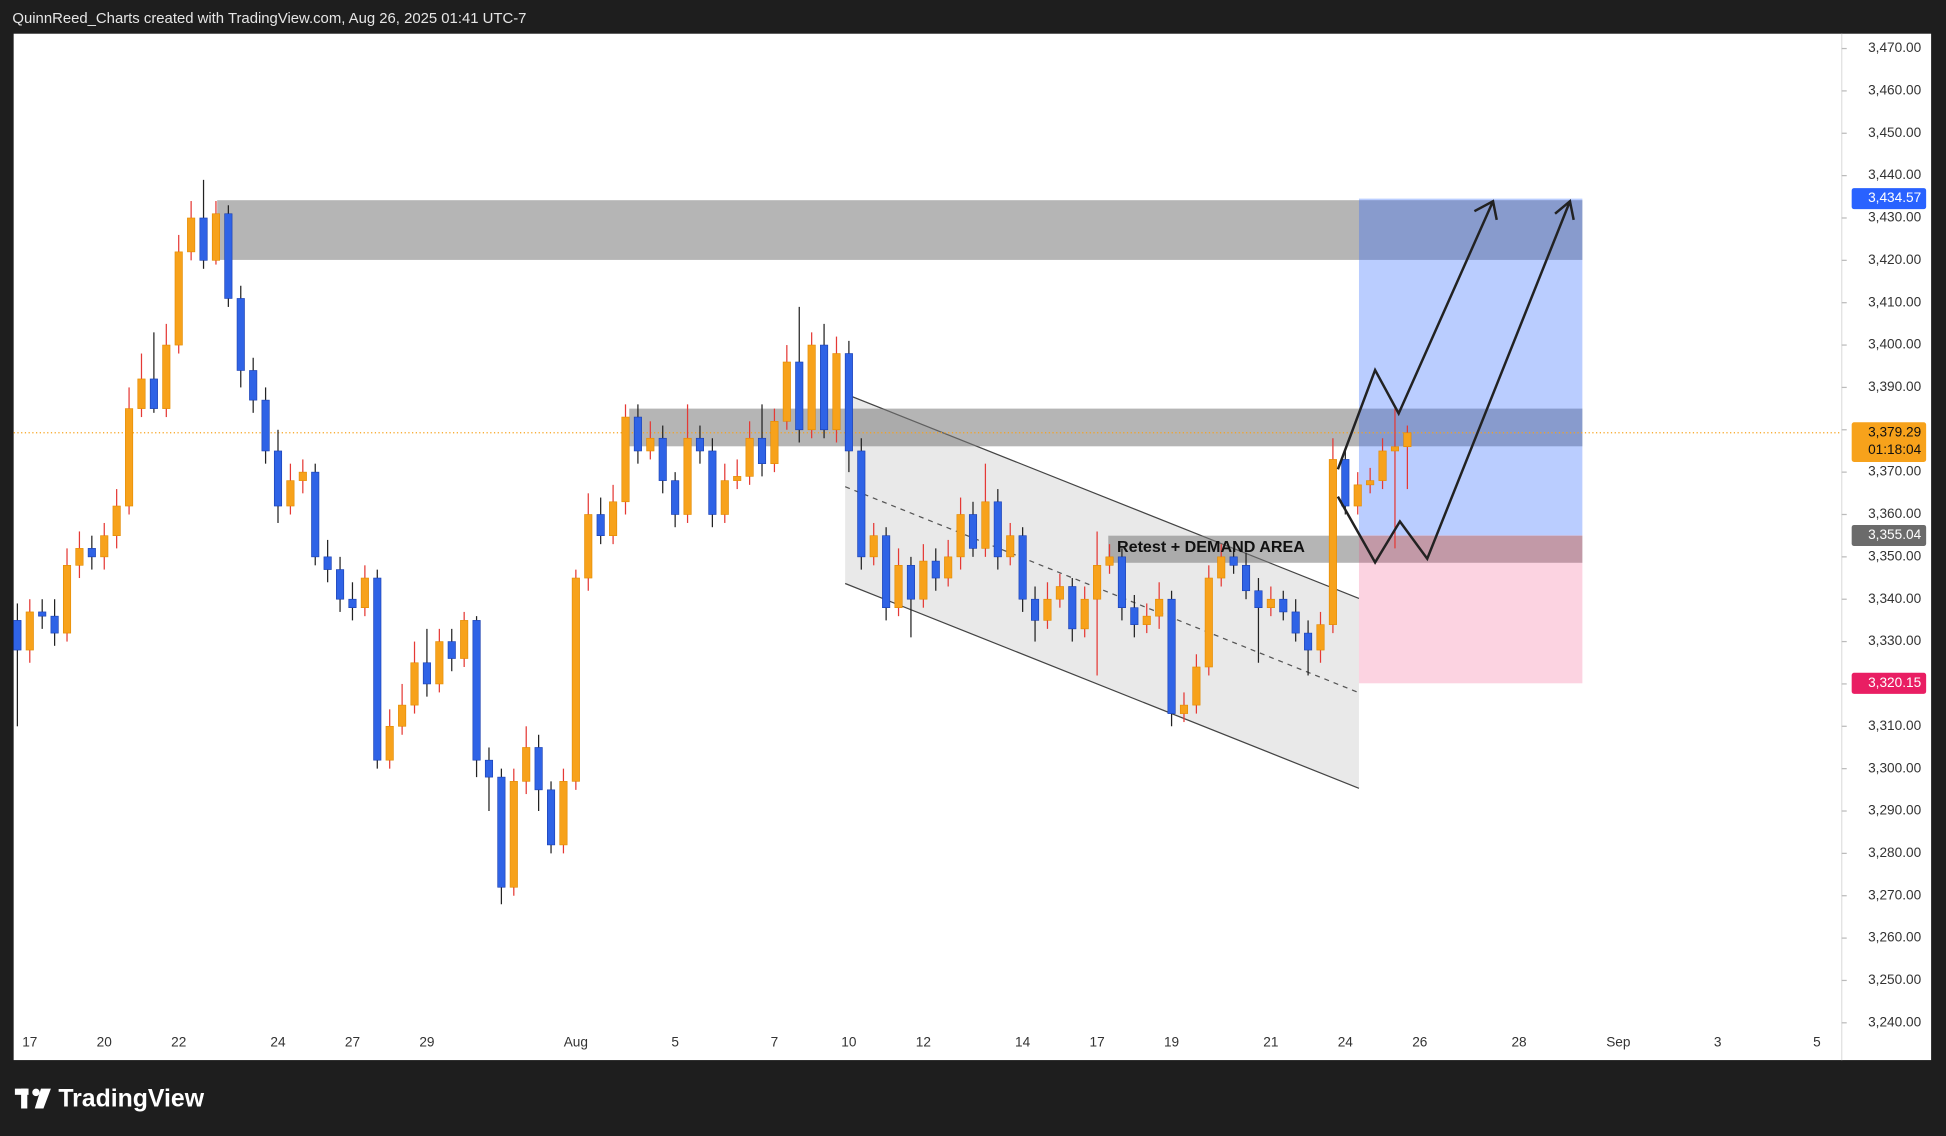  Describe the element at coordinates (1895, 937) in the screenshot. I see `y-tick-label: 3,260.00` at that location.